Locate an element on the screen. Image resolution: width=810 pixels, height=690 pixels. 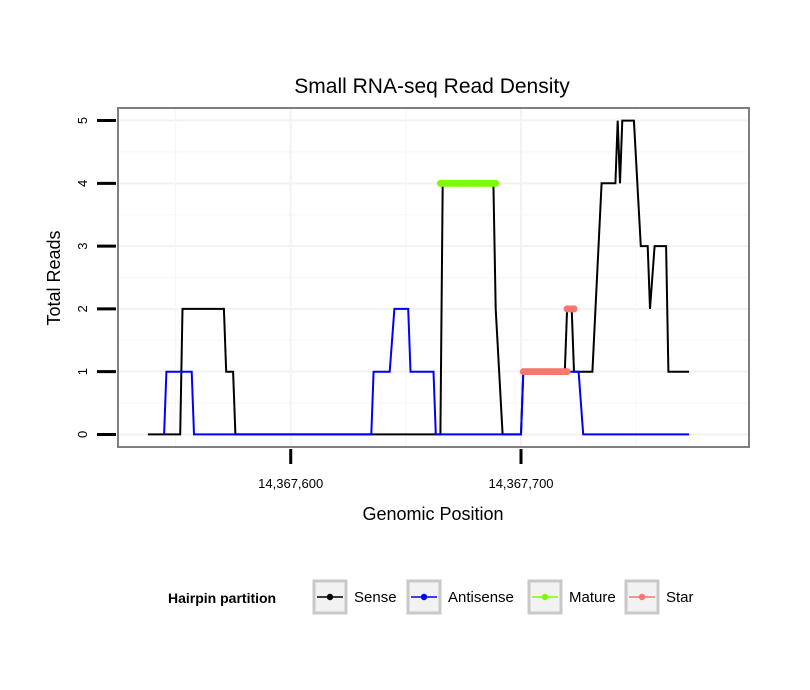
x-tick-label: 14,367,700 is located at coordinates (520, 483).